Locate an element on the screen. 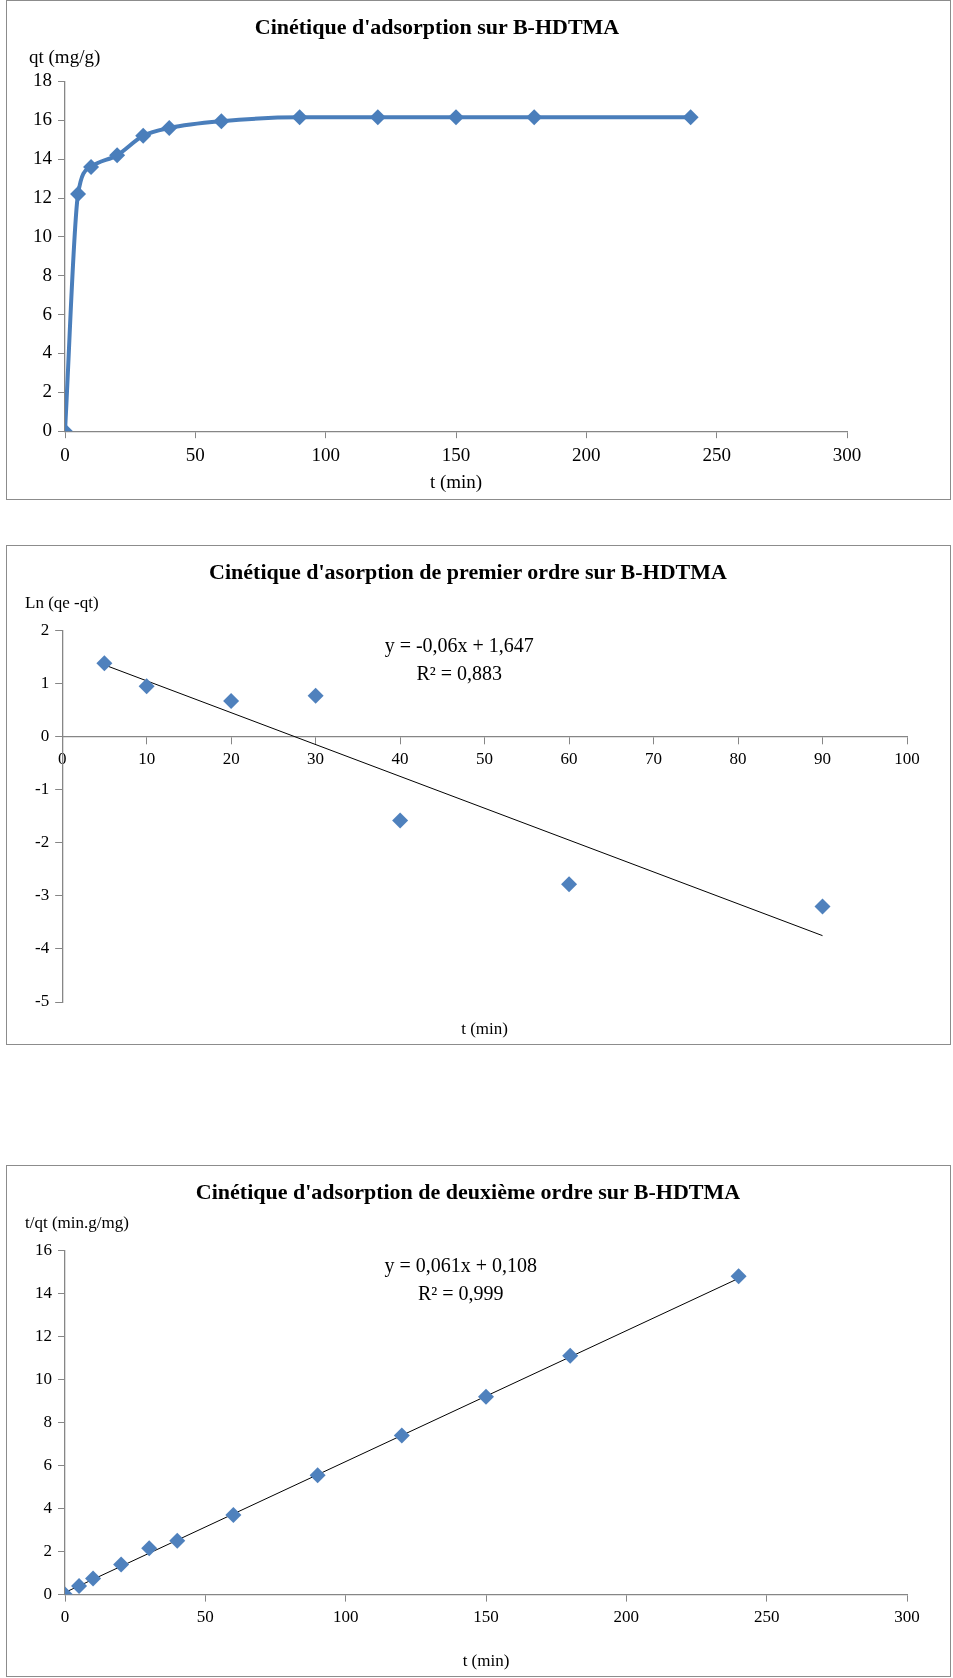 The width and height of the screenshot is (953, 1678). x-tick-label: 40 is located at coordinates (400, 759).